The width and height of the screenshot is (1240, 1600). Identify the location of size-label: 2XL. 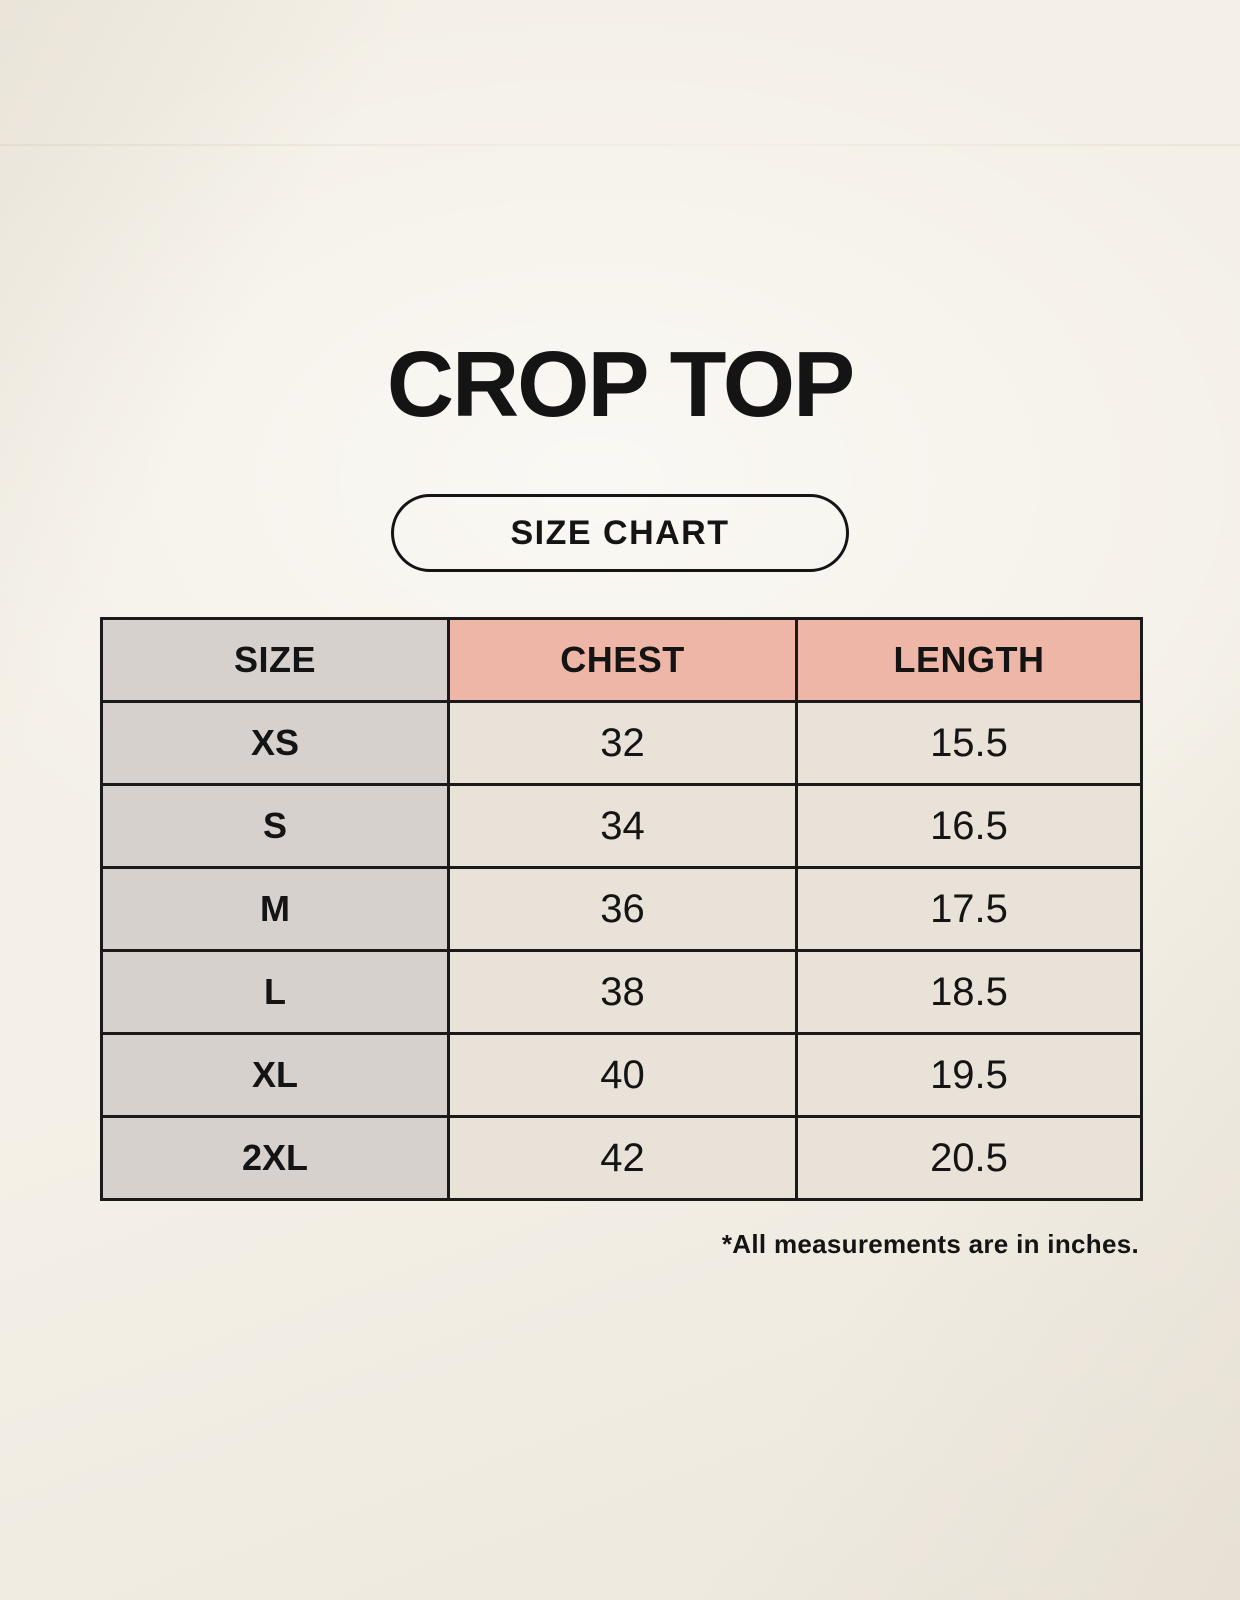
(275, 1158).